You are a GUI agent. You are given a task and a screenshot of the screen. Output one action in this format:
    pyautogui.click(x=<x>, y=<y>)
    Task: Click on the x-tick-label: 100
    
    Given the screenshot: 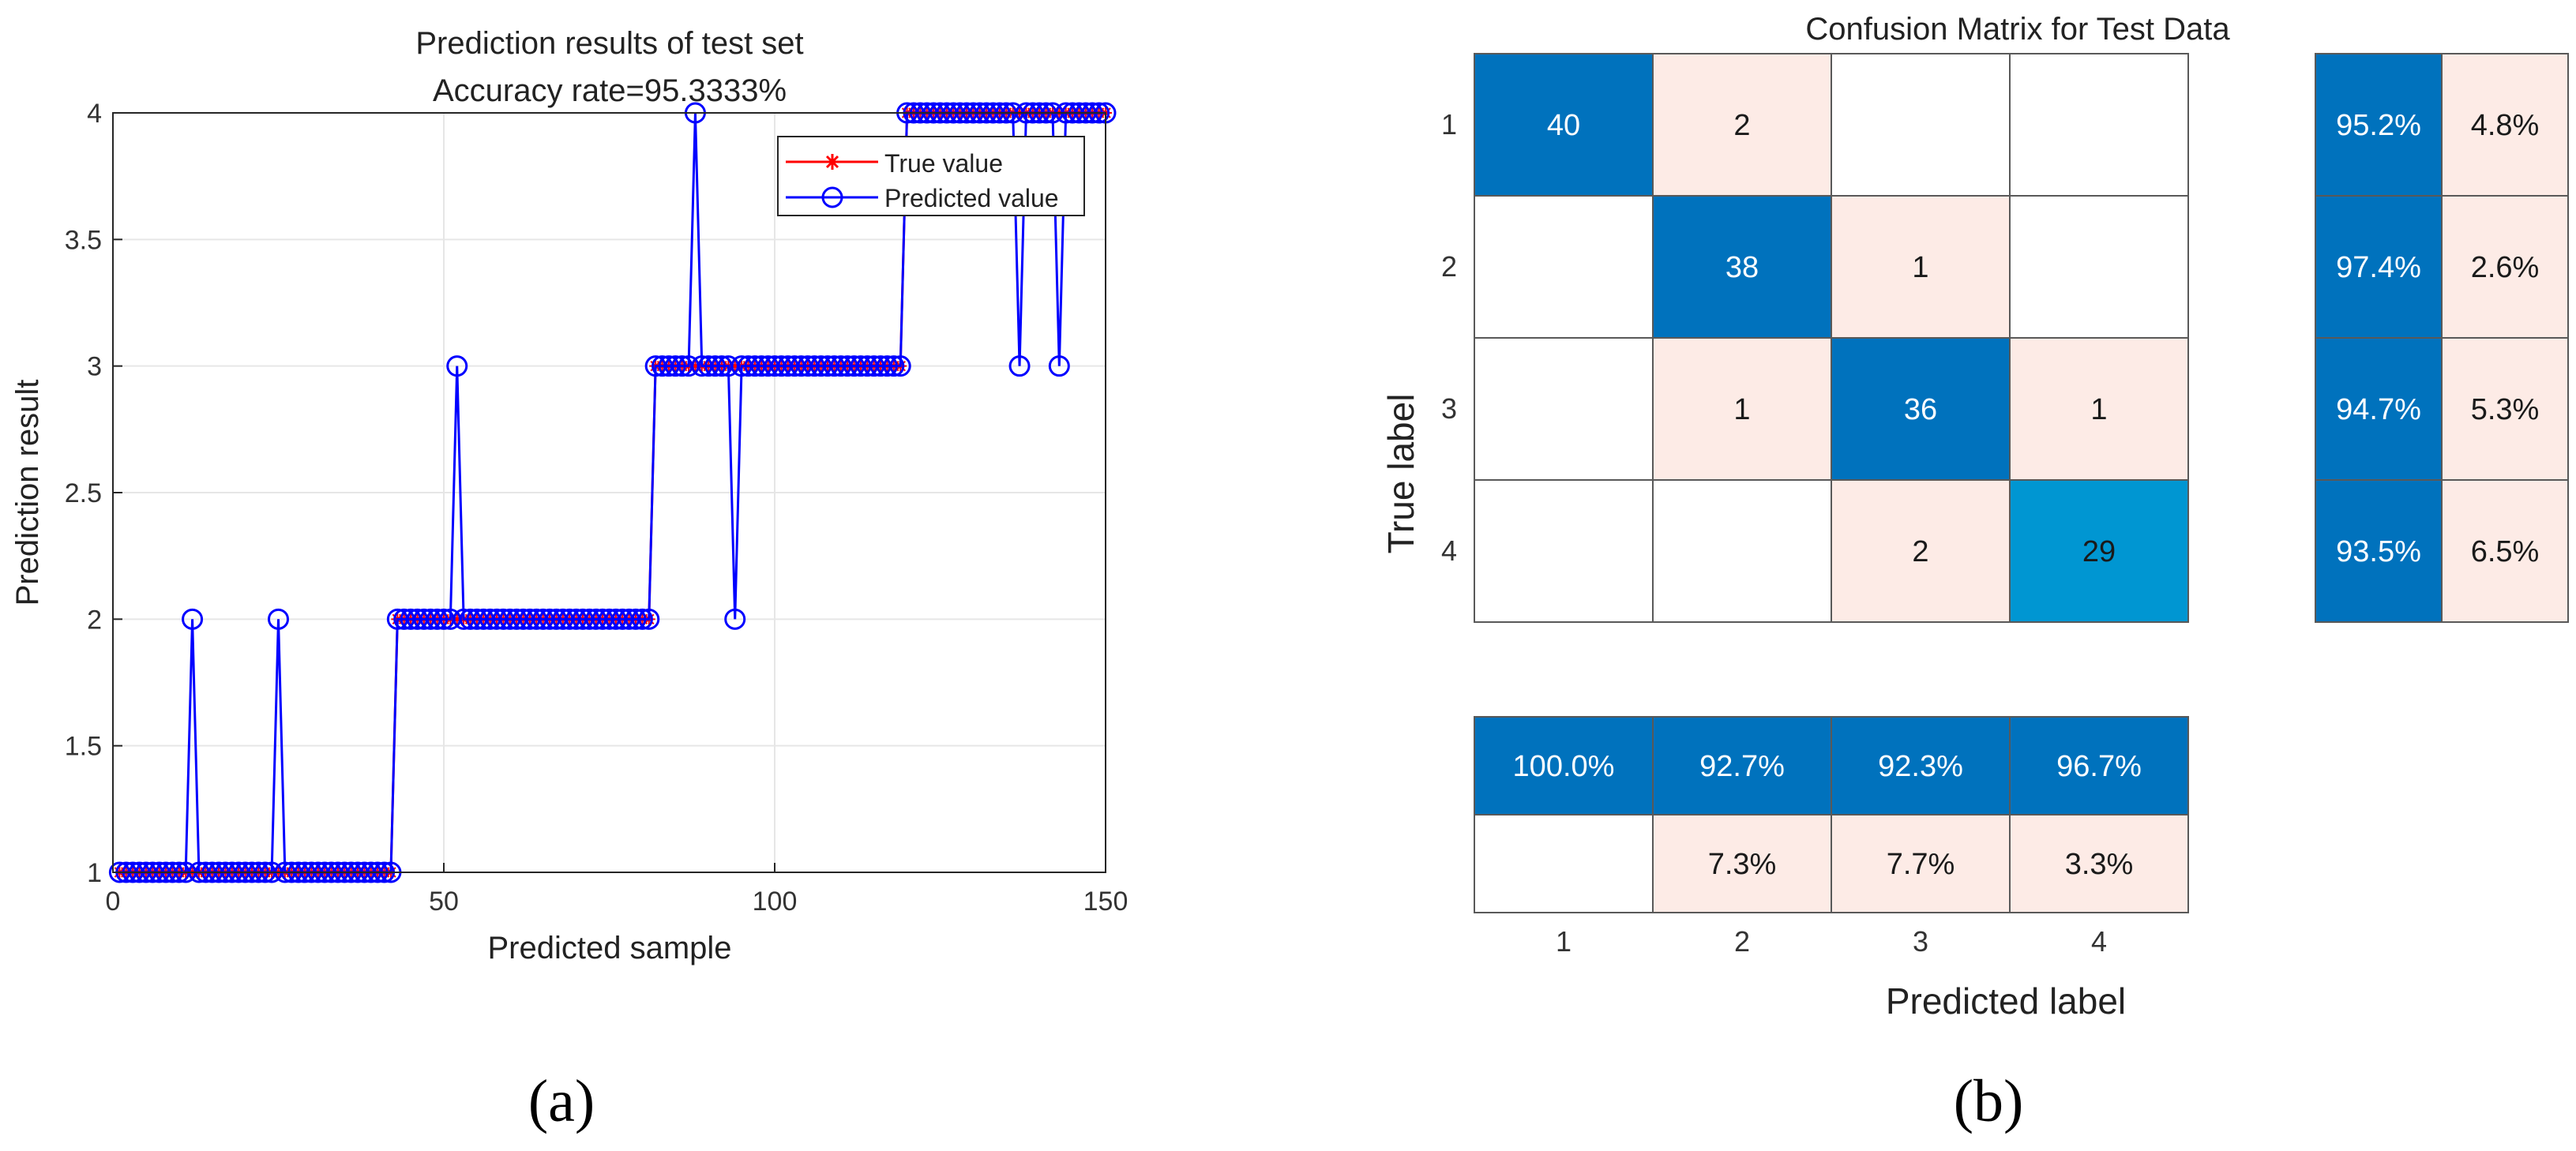 What is the action you would take?
    pyautogui.click(x=775, y=902)
    